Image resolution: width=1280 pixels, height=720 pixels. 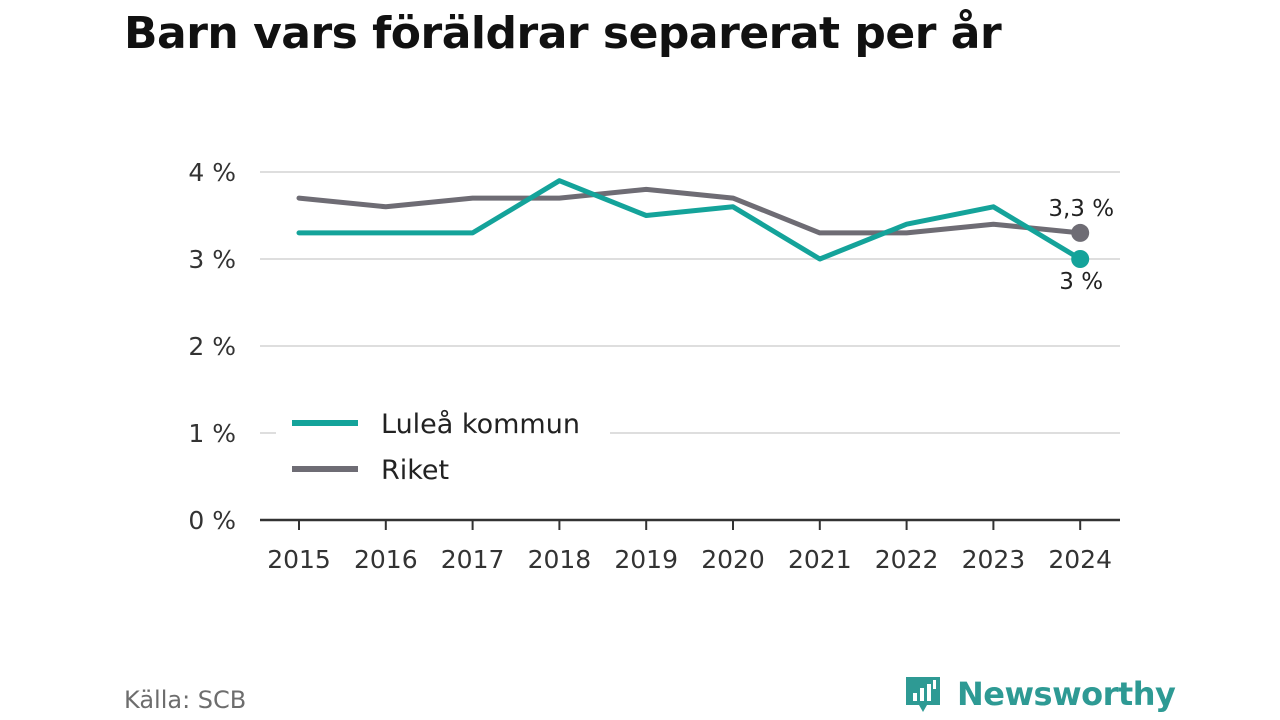 What do you see at coordinates (563, 33) in the screenshot?
I see `chart-title: Barn vars föräldrar separerat per år` at bounding box center [563, 33].